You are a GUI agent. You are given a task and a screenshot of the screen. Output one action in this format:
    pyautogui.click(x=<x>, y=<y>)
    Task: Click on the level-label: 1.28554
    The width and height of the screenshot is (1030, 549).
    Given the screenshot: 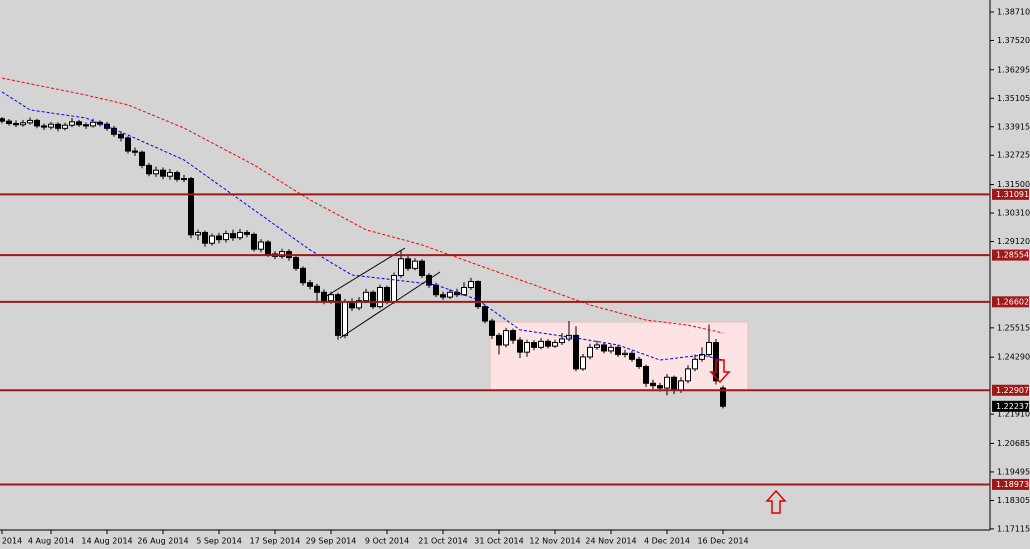 What is the action you would take?
    pyautogui.click(x=1012, y=255)
    